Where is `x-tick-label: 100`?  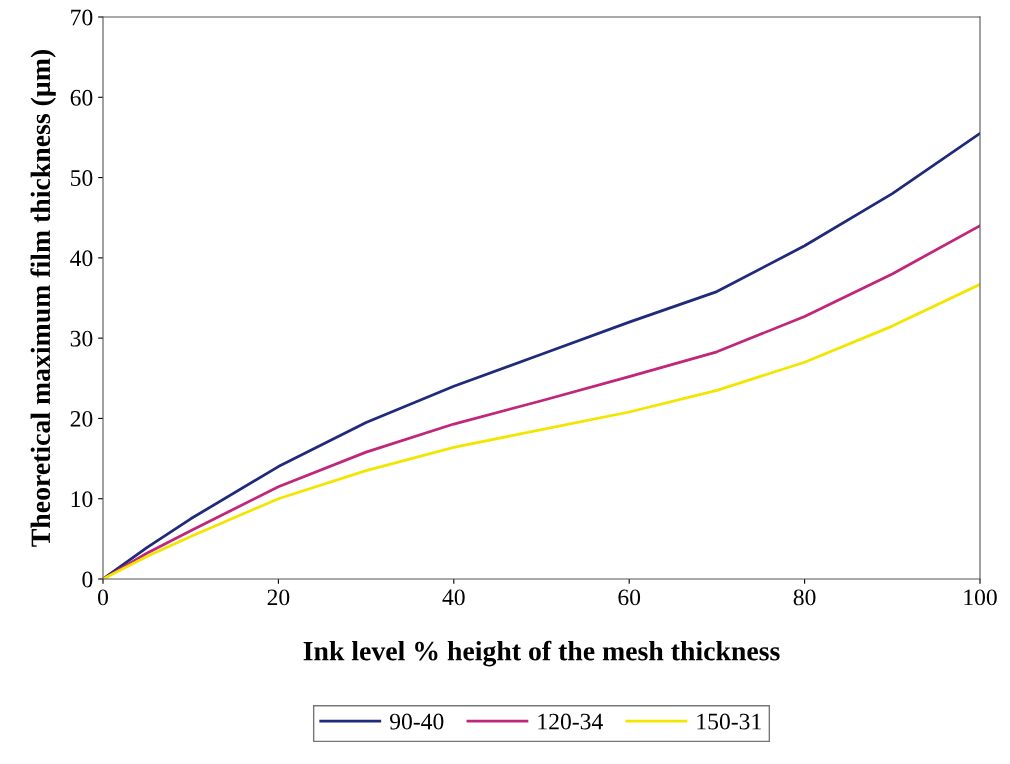
x-tick-label: 100 is located at coordinates (980, 597).